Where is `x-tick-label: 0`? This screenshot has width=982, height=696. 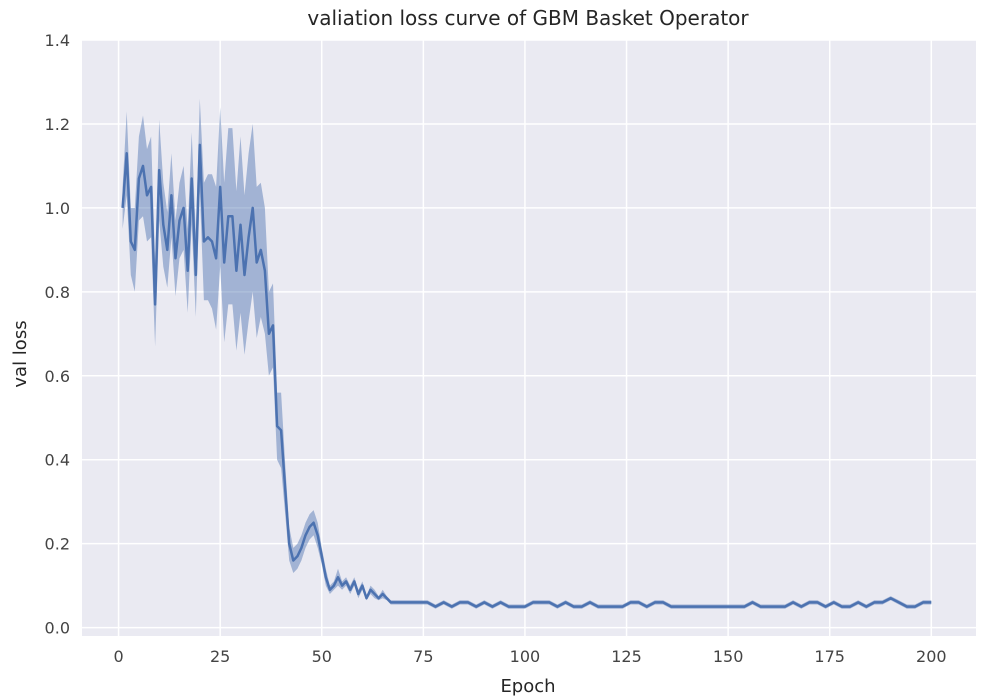
x-tick-label: 0 is located at coordinates (118, 656).